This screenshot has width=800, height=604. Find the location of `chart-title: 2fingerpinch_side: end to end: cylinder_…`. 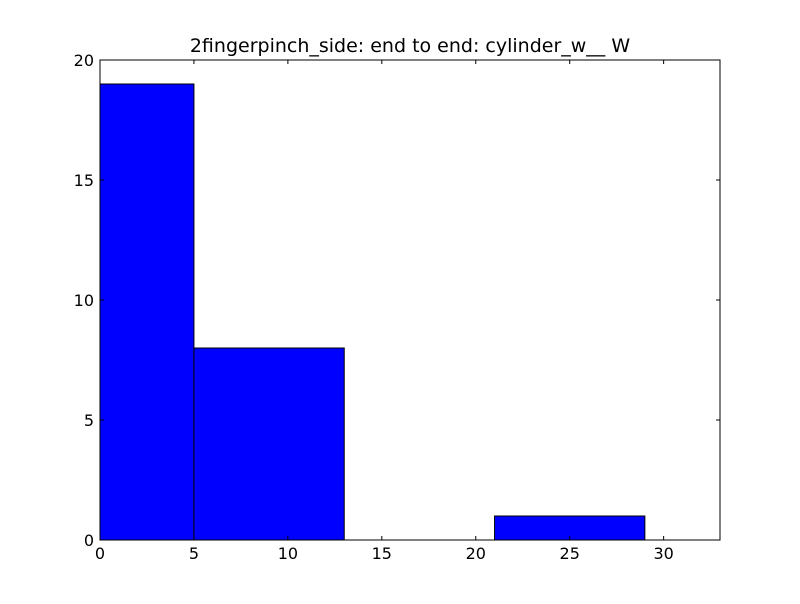

chart-title: 2fingerpinch_side: end to end: cylinder_… is located at coordinates (410, 46).